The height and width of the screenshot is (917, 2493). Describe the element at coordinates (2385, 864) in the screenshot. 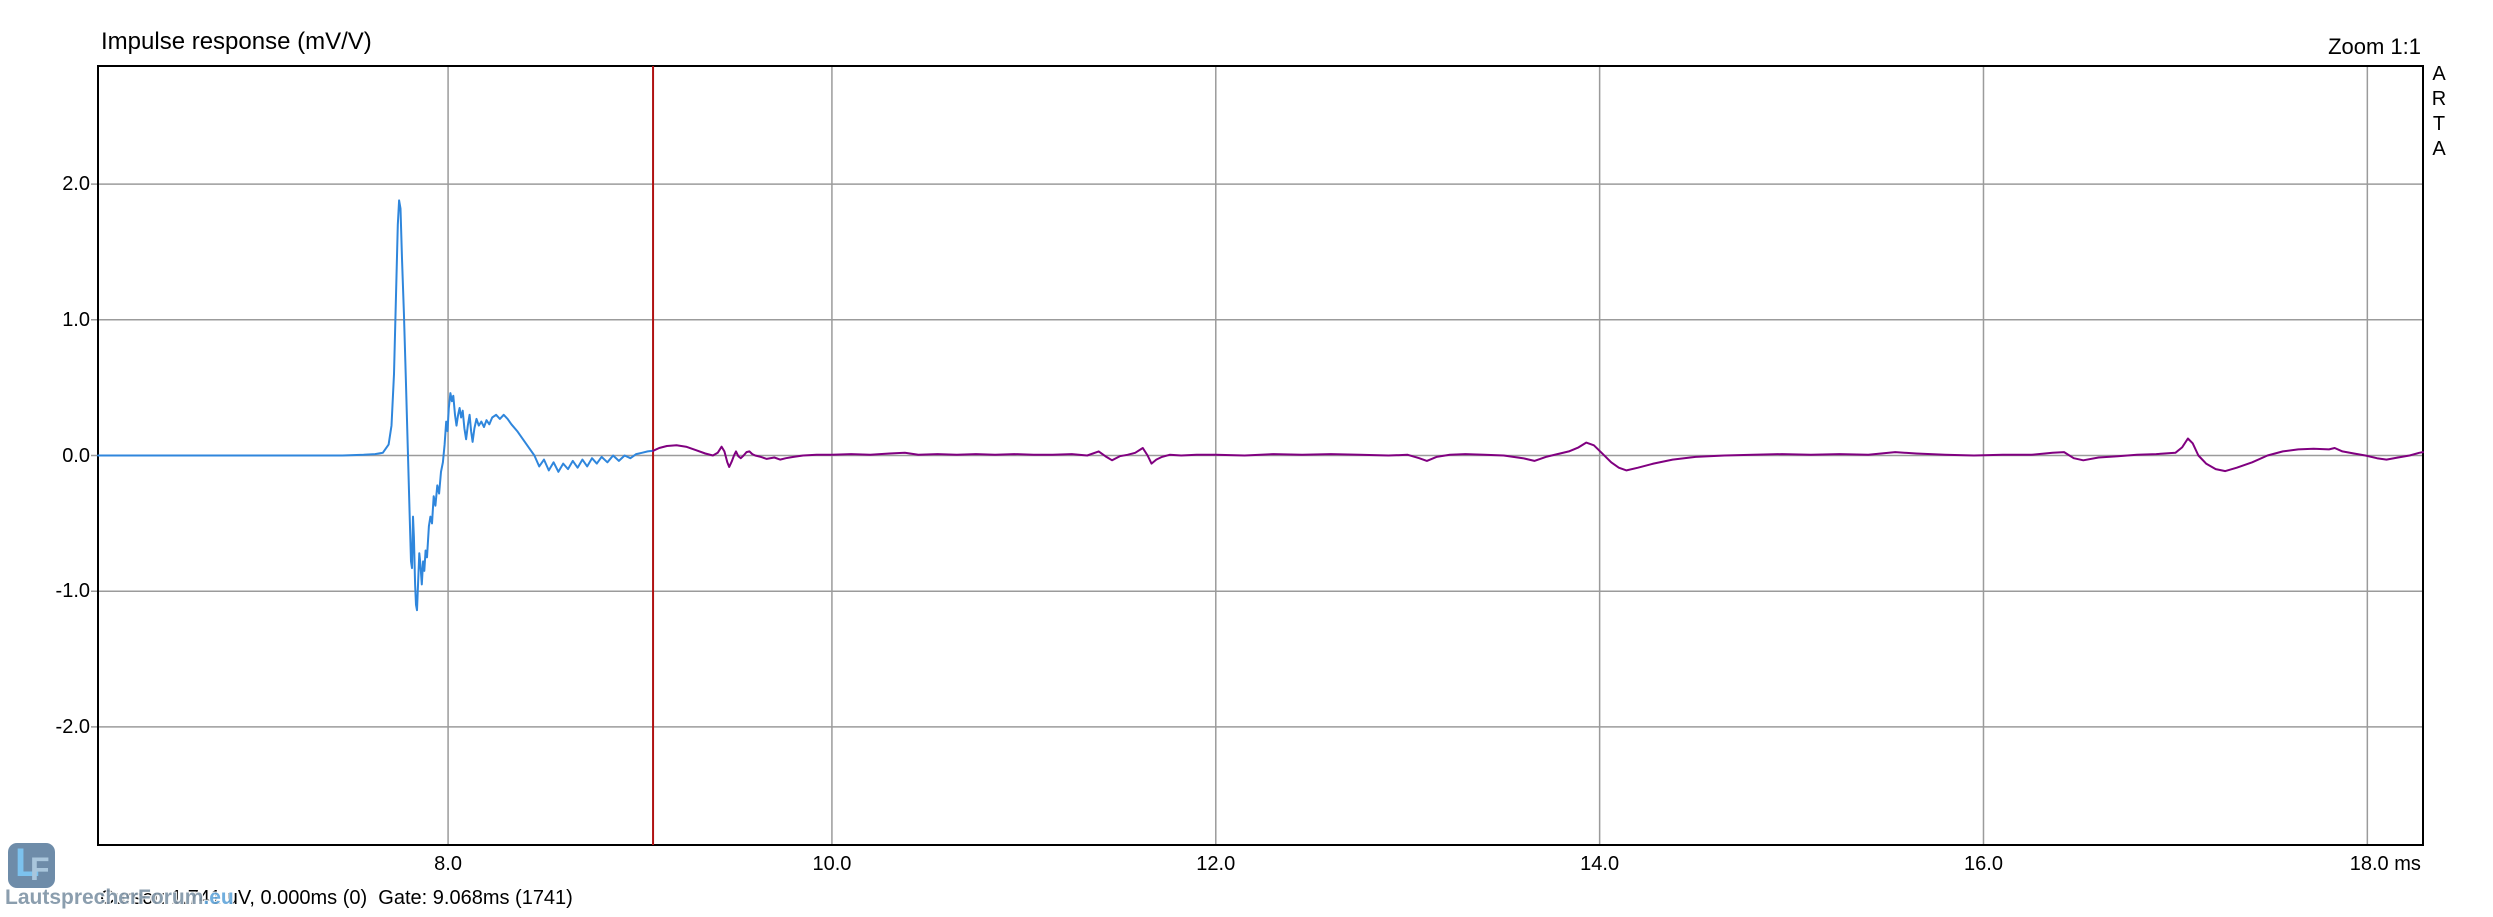

I see `x-tick-label: 18.0 ms` at that location.